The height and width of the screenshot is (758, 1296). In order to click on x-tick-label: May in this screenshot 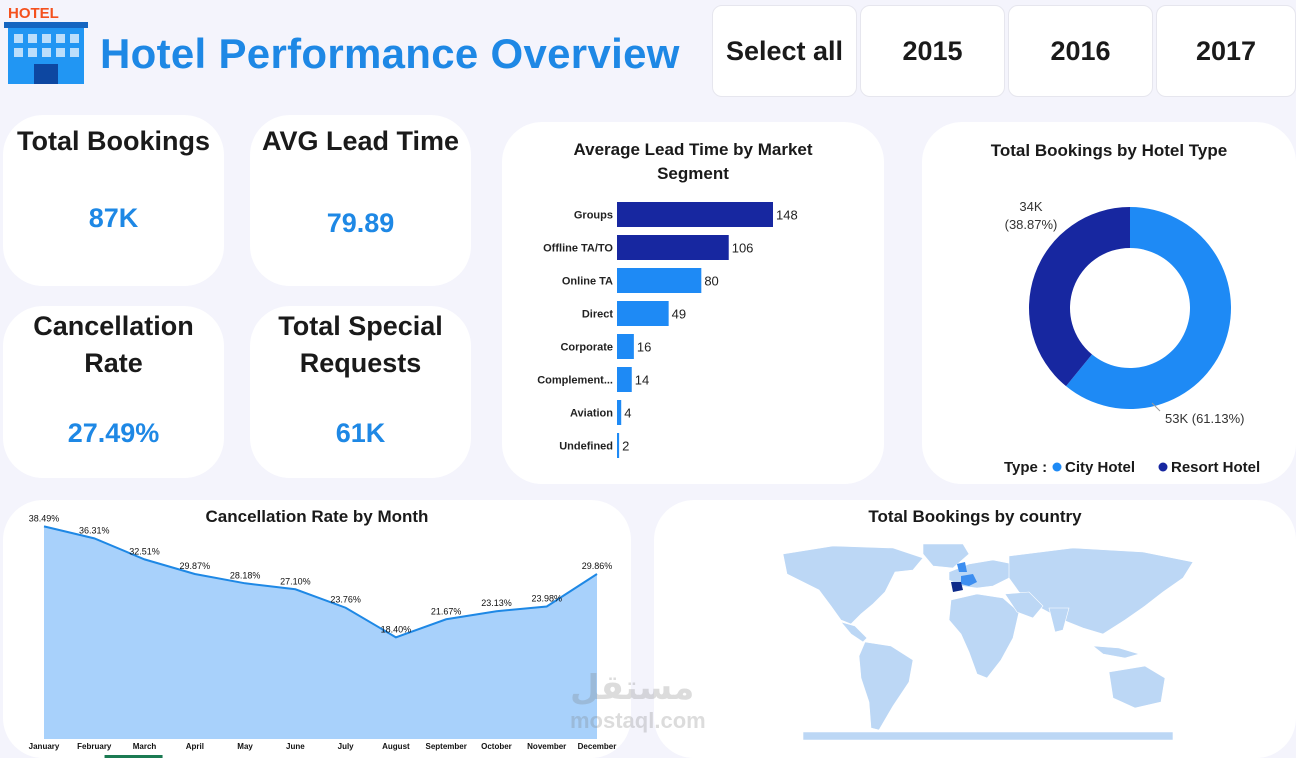, I will do `click(245, 746)`.